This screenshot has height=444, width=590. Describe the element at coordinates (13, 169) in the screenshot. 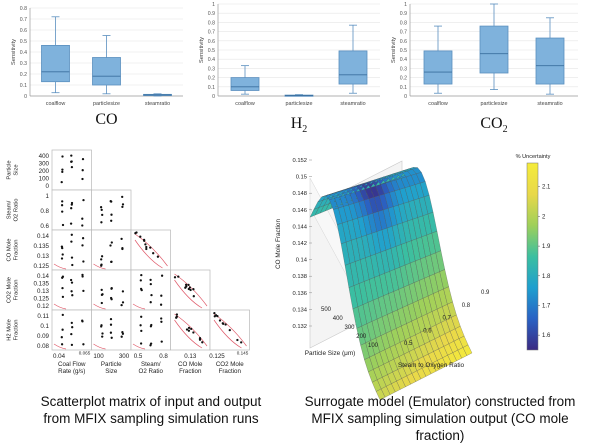

I see `spm-row-label: ParticleSize` at that location.